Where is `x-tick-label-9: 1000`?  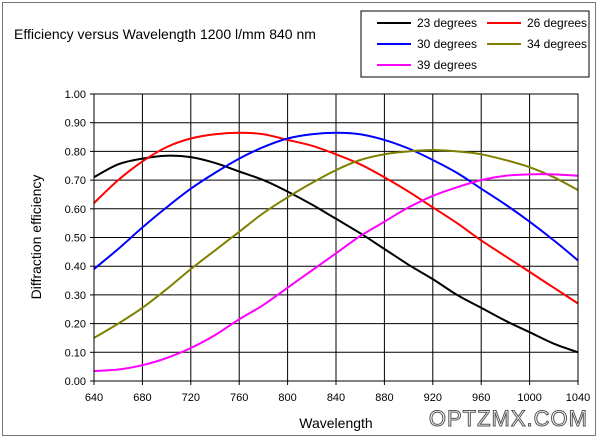
x-tick-label-9: 1000 is located at coordinates (529, 398).